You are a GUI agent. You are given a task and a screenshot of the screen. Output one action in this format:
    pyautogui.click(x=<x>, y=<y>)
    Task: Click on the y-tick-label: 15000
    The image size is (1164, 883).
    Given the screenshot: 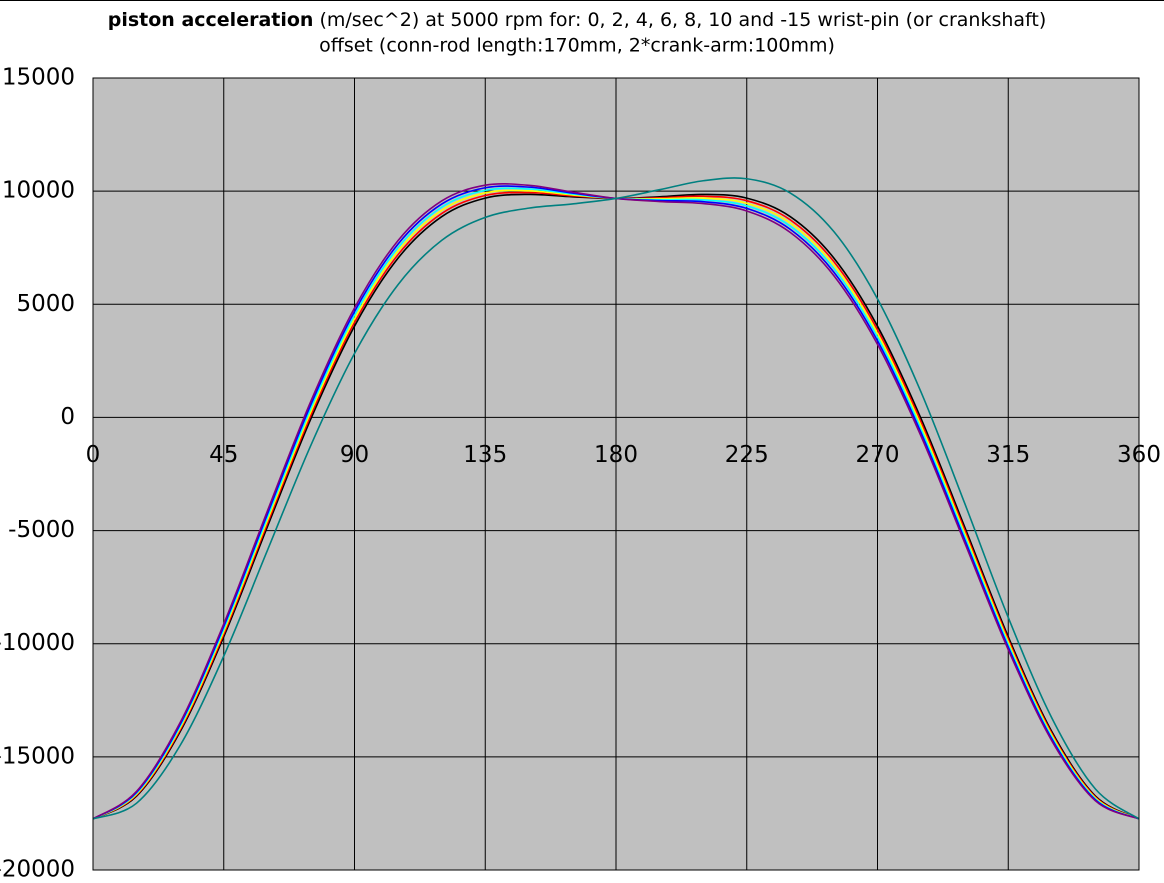 What is the action you would take?
    pyautogui.click(x=38, y=78)
    